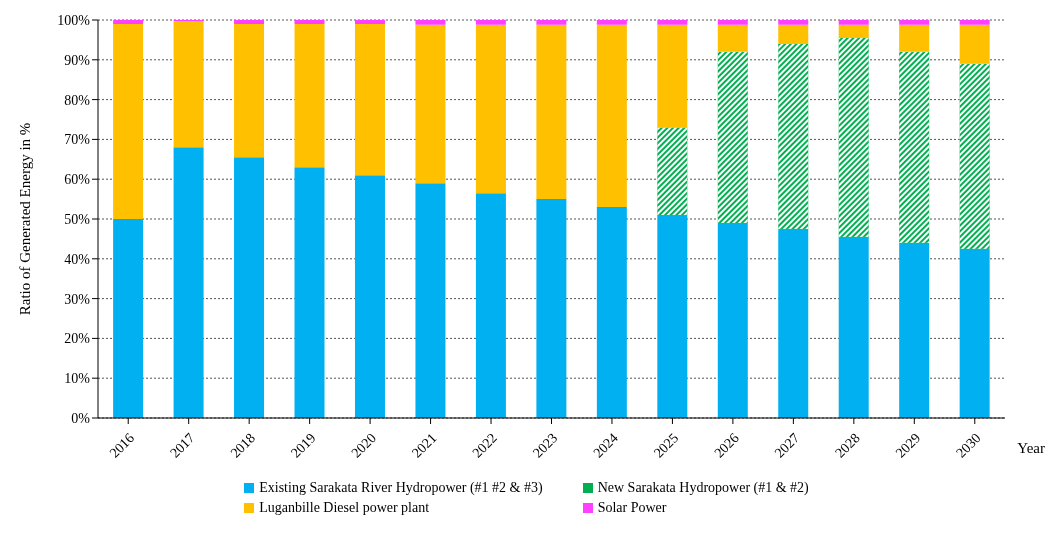 This screenshot has width=1053, height=550. What do you see at coordinates (25, 219) in the screenshot?
I see `y-axis-title: Ratio of Generated Energy in %` at bounding box center [25, 219].